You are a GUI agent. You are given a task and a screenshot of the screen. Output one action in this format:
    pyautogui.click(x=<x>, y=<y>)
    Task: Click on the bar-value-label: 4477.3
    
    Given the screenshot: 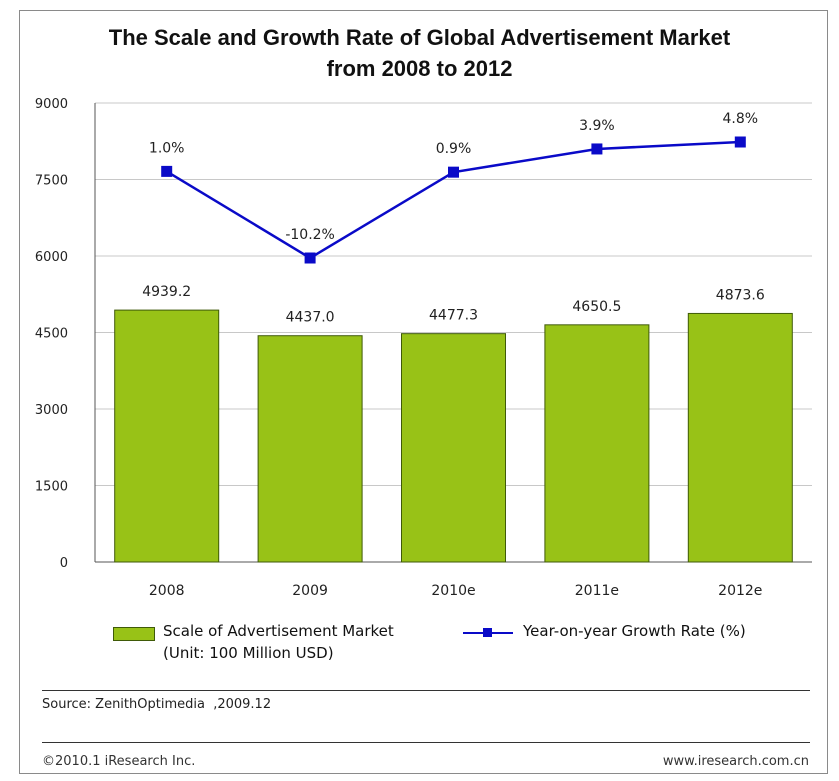 What is the action you would take?
    pyautogui.click(x=453, y=316)
    